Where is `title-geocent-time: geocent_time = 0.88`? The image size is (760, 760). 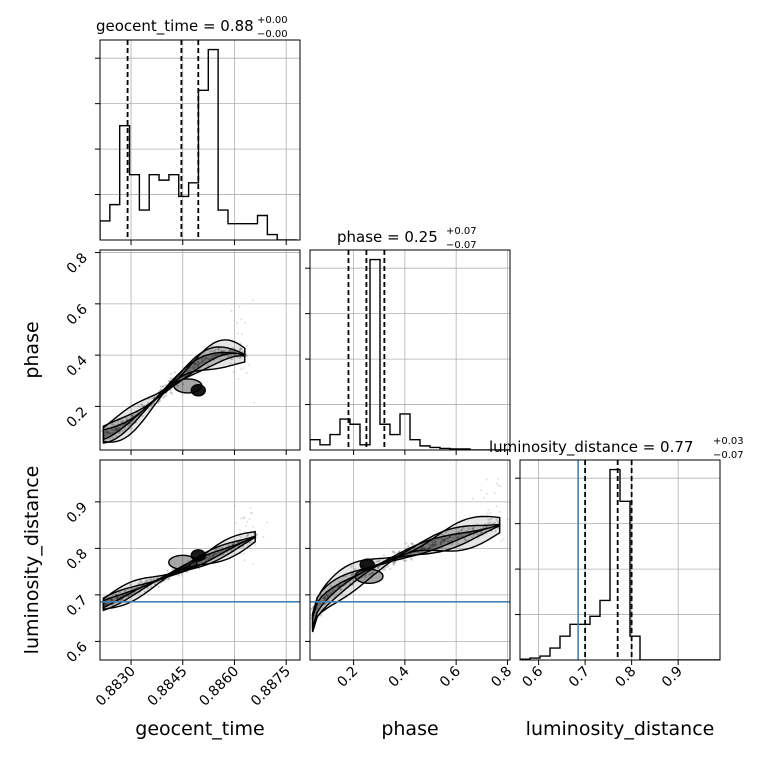
title-geocent-time: geocent_time = 0.88 is located at coordinates (175, 26).